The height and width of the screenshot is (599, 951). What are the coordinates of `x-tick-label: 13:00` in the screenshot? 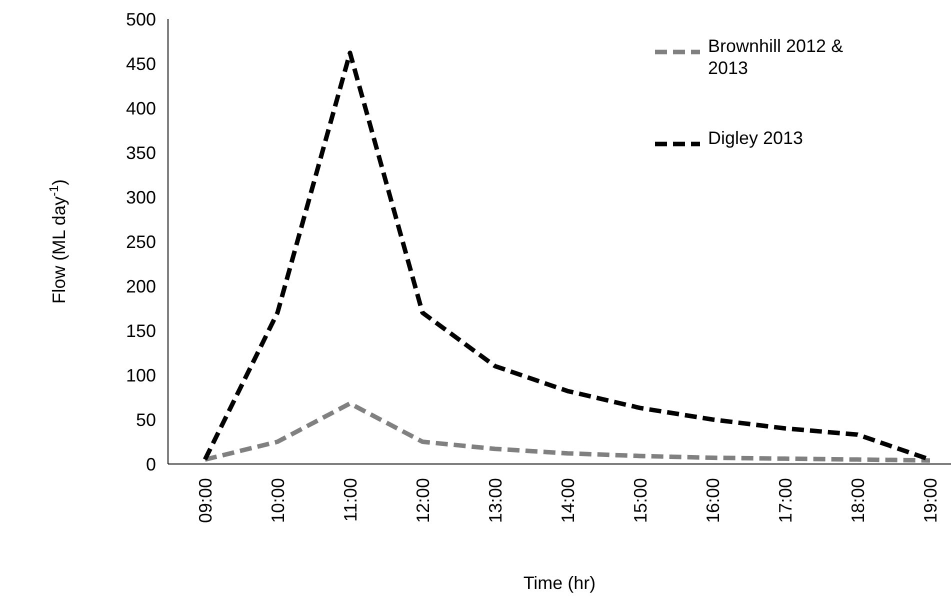 It's located at (495, 501).